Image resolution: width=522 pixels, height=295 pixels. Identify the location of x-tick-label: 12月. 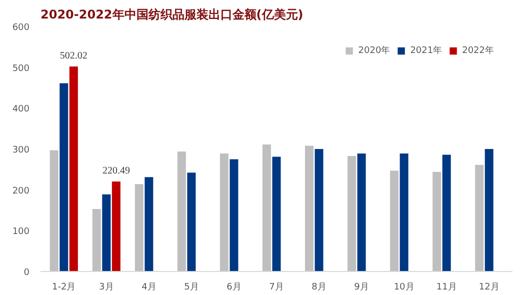
(489, 287).